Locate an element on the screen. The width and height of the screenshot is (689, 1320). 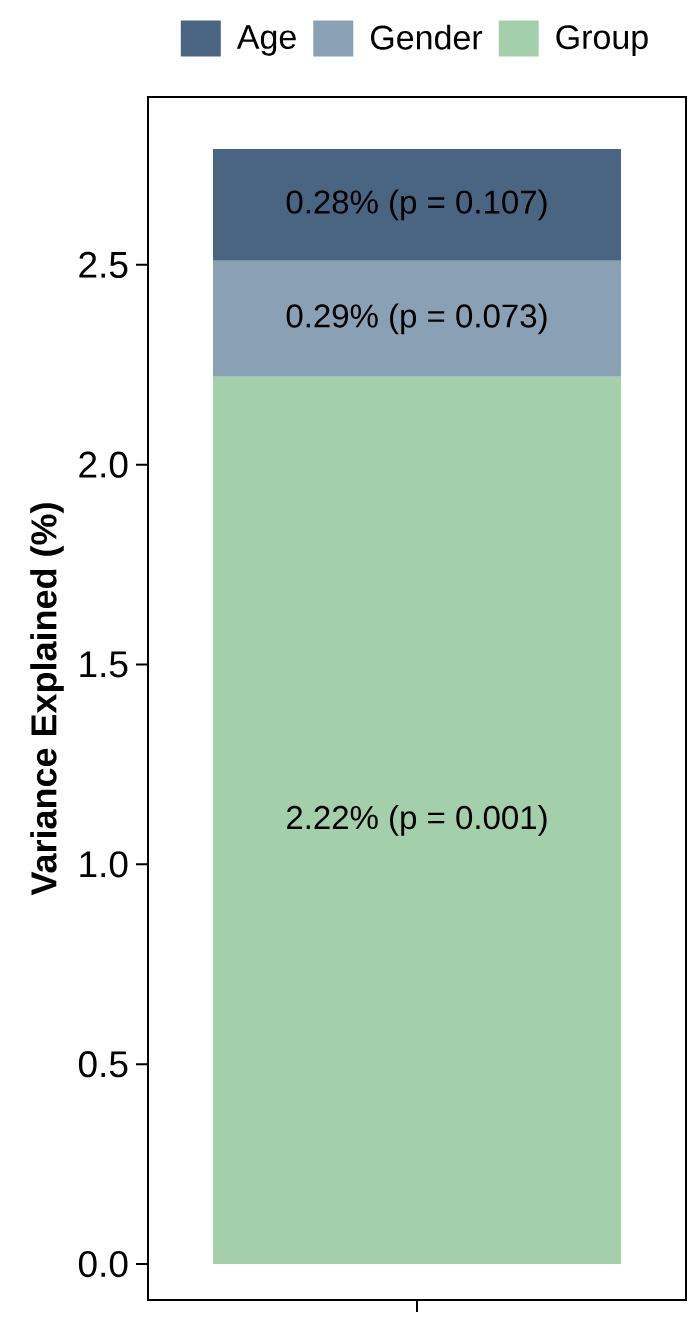
y-tick-label: 0.5 is located at coordinates (103, 1064).